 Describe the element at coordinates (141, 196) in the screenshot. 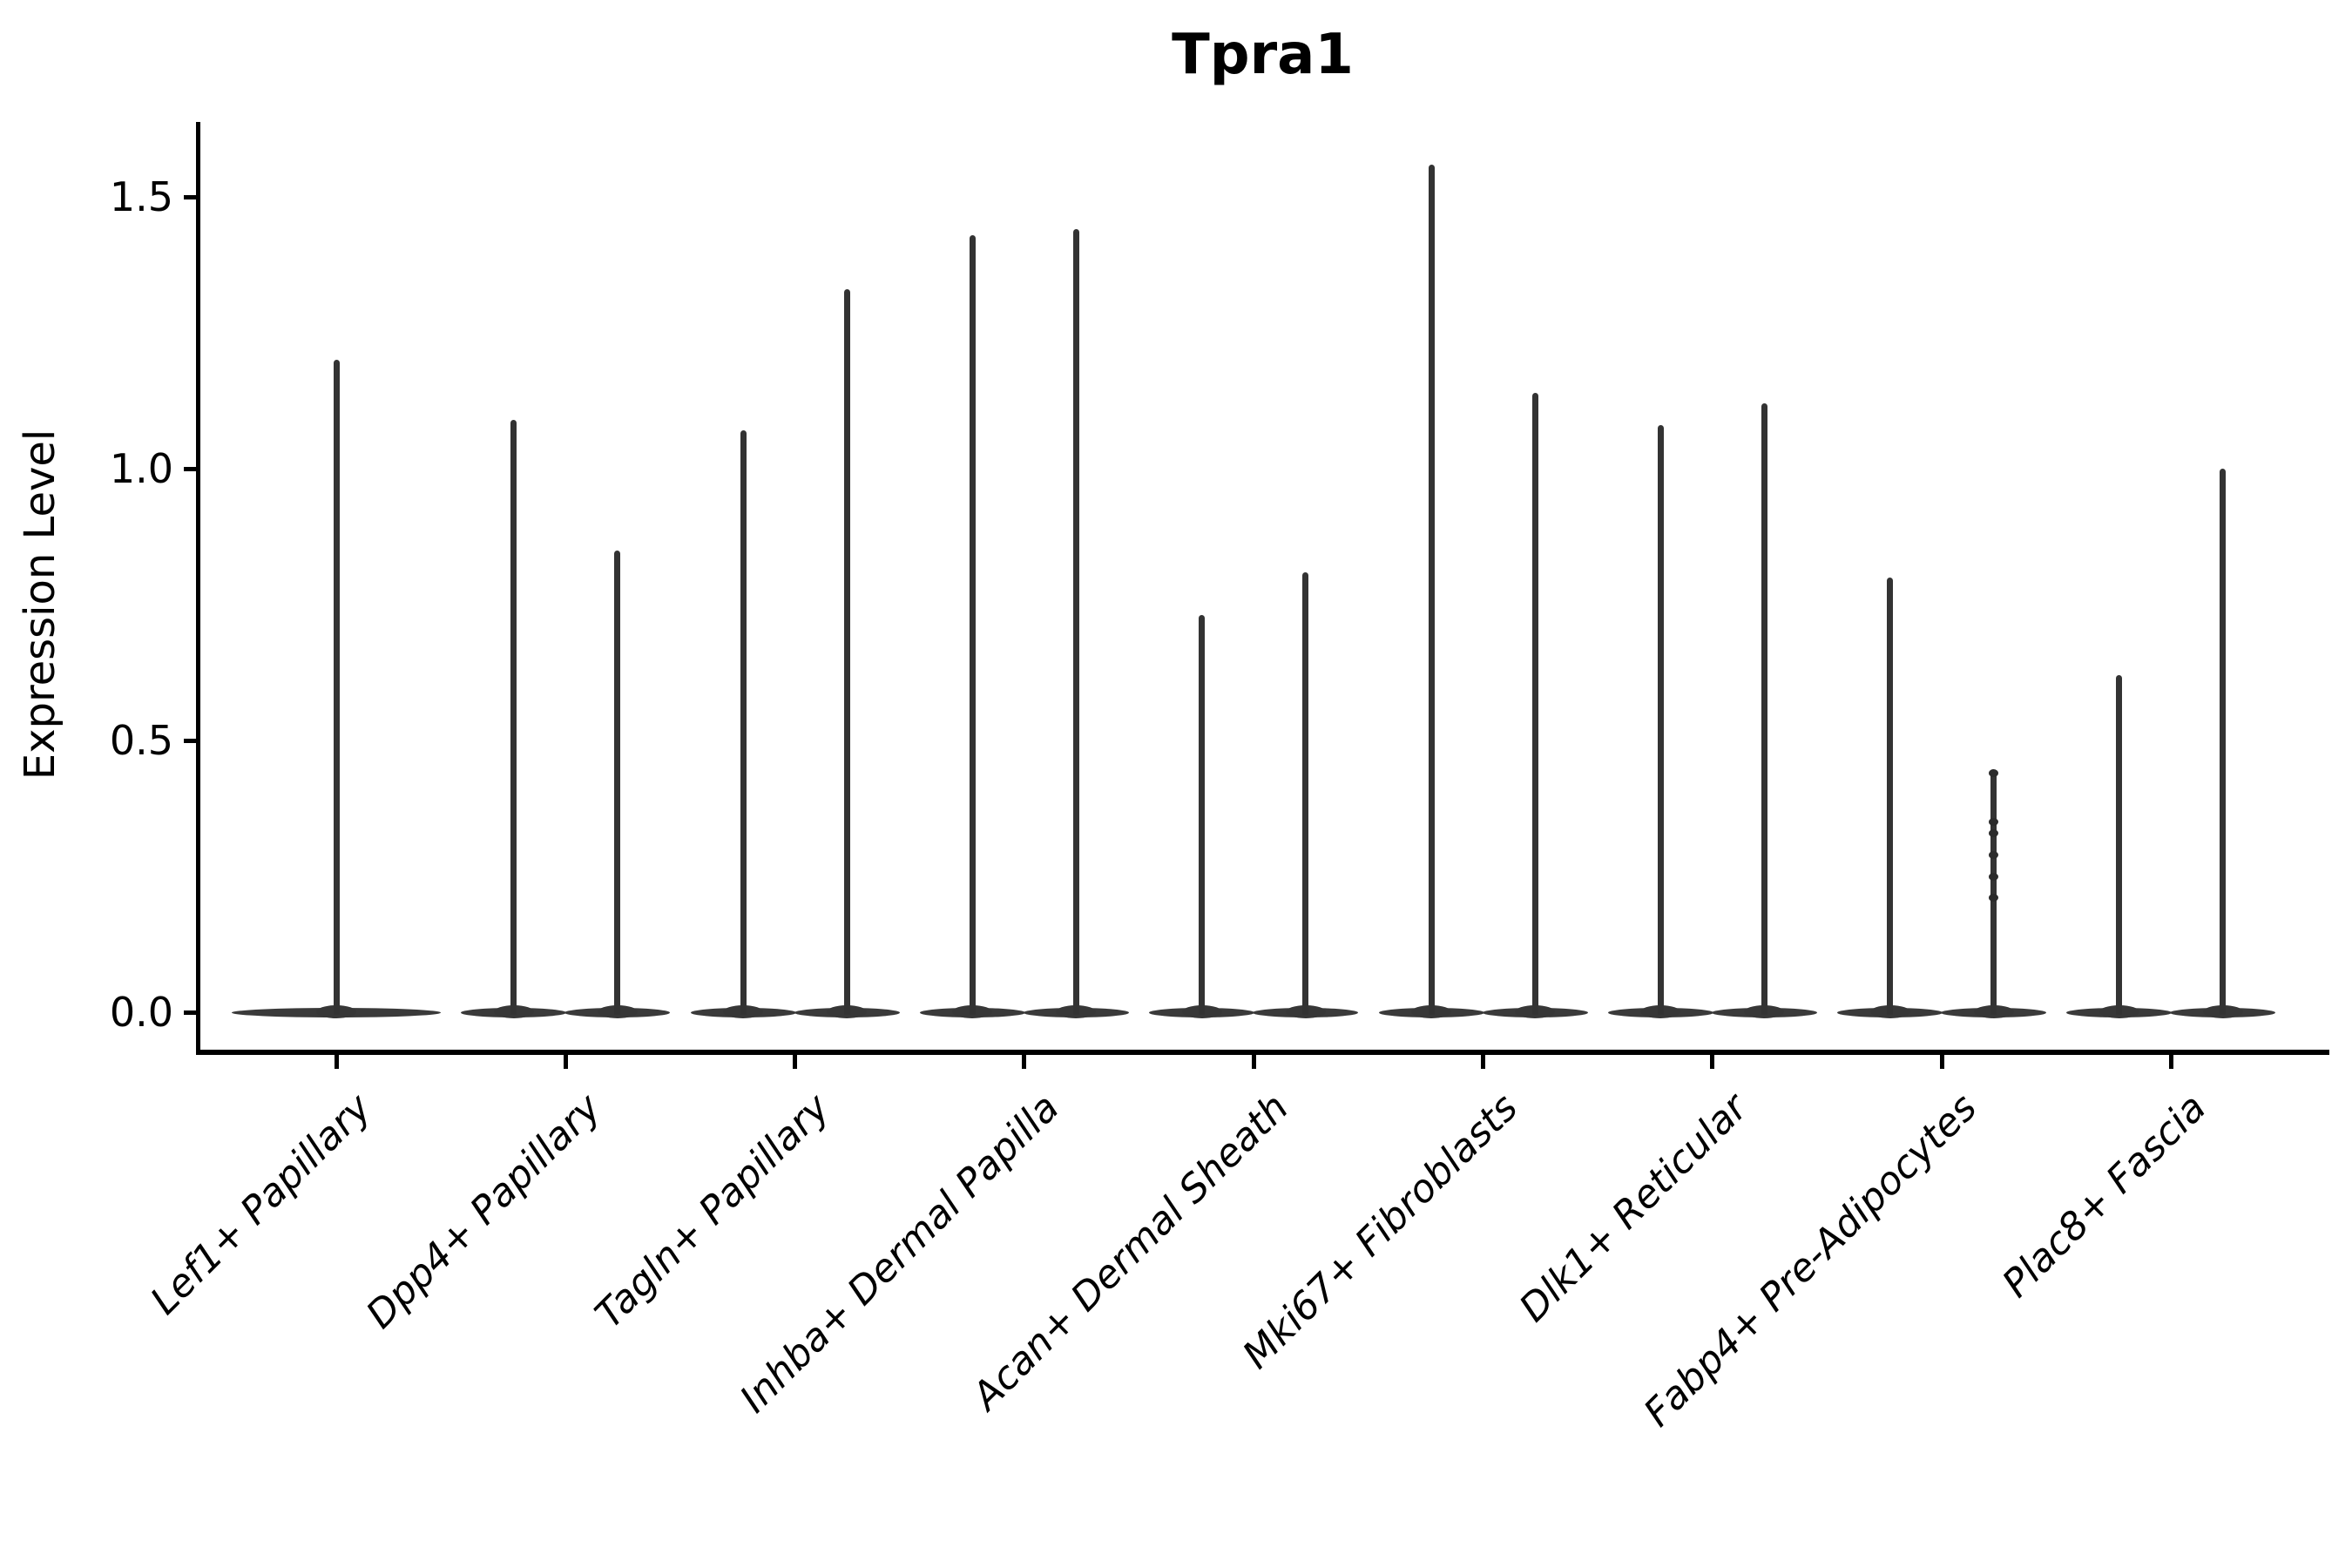

I see `y-tick-label: 1.5` at that location.